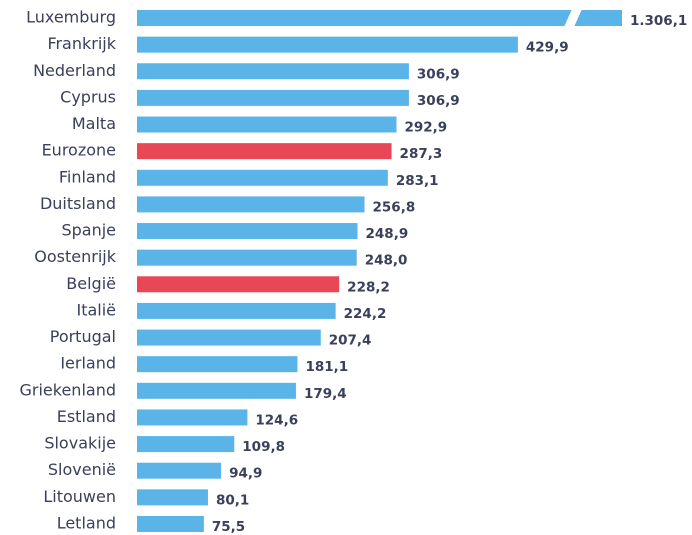 This screenshot has width=692, height=535. What do you see at coordinates (87, 176) in the screenshot?
I see `category-label: Finland` at bounding box center [87, 176].